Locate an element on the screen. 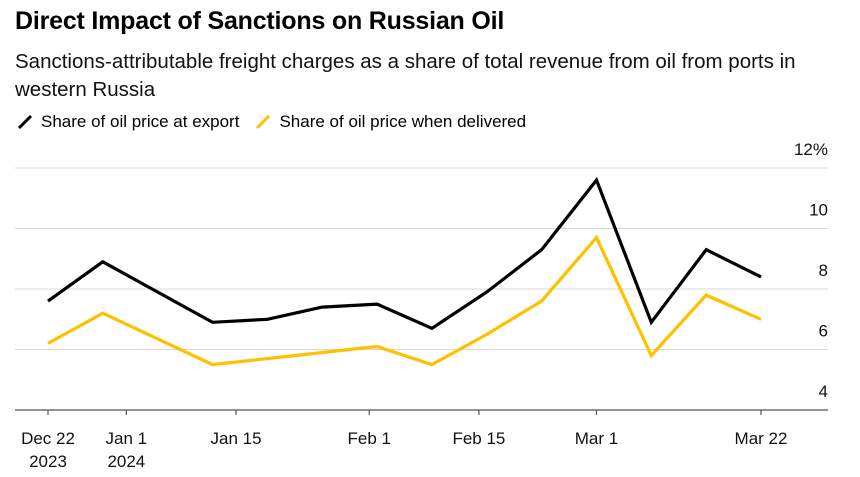 The image size is (860, 477). x-tick-sublabel: 2023 is located at coordinates (48, 461).